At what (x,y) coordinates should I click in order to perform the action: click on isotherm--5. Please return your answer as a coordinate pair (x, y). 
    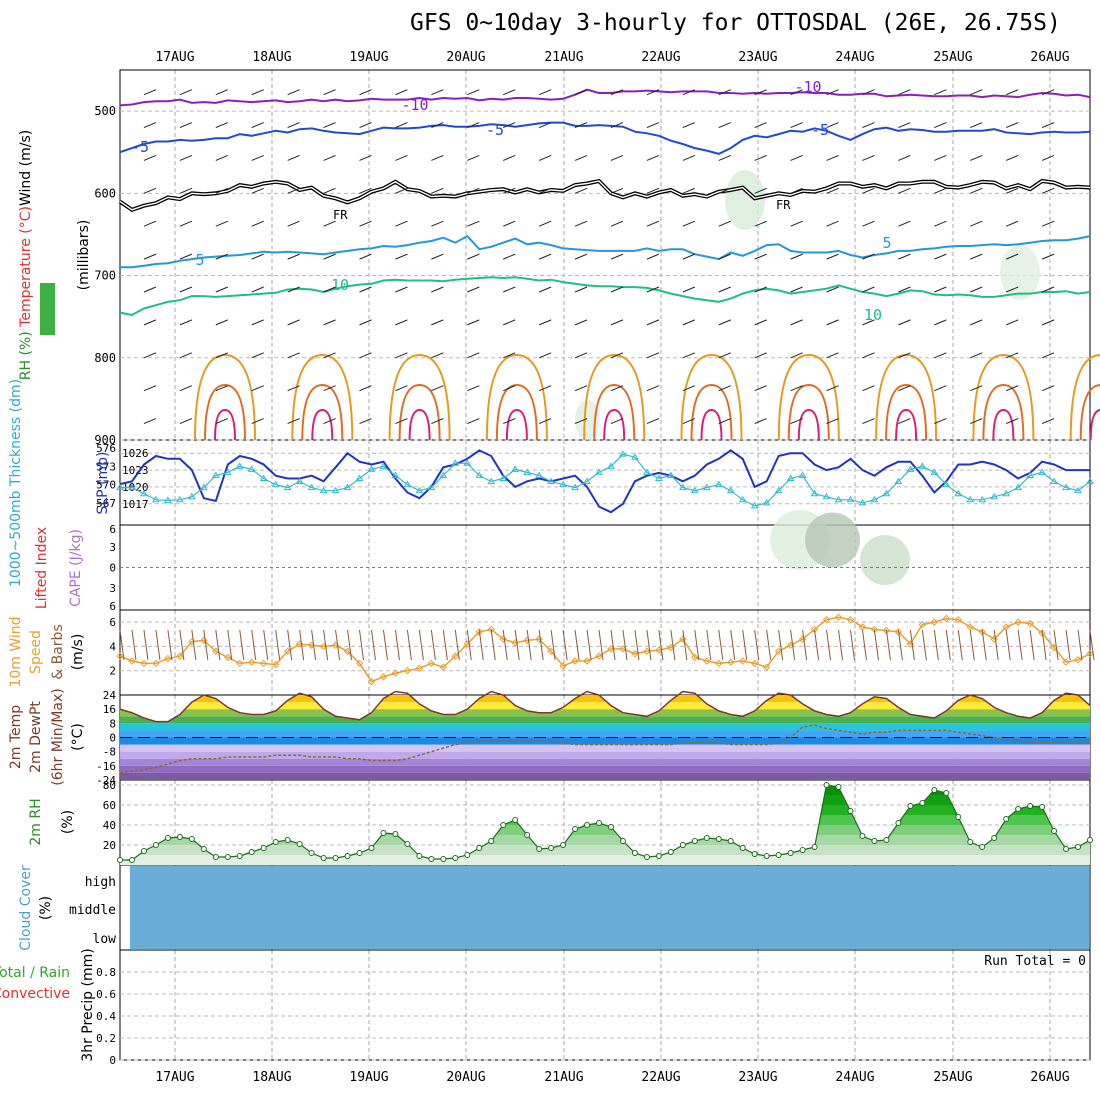
    Looking at the image, I should click on (605, 138).